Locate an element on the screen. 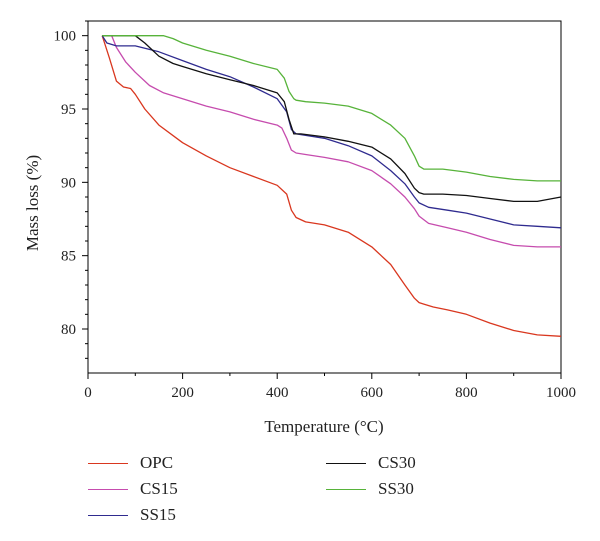 The image size is (600, 541). x-tick-label: 800 is located at coordinates (466, 393).